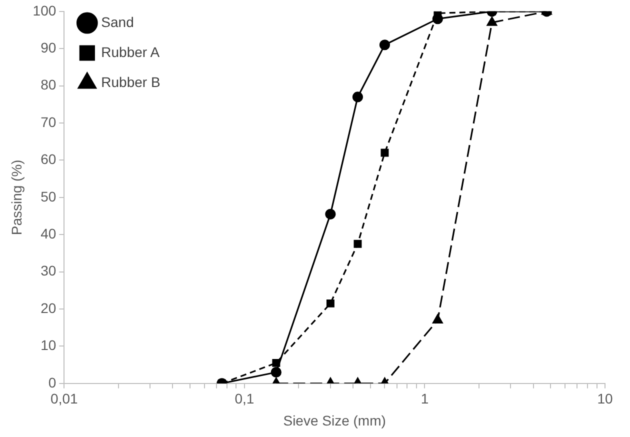 The height and width of the screenshot is (437, 630). What do you see at coordinates (48, 196) in the screenshot?
I see `y-tick-label: 50` at bounding box center [48, 196].